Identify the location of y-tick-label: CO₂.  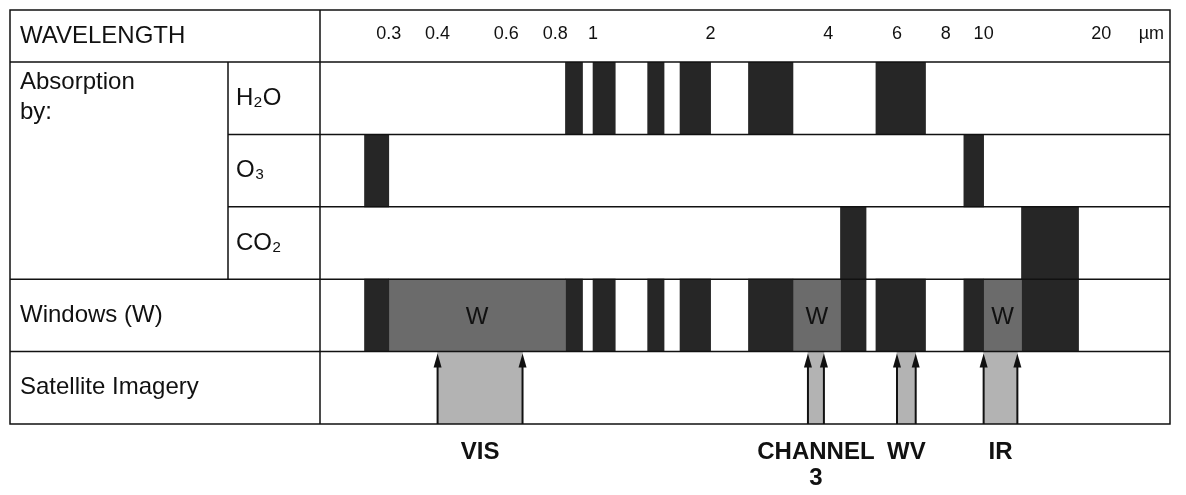
(259, 241).